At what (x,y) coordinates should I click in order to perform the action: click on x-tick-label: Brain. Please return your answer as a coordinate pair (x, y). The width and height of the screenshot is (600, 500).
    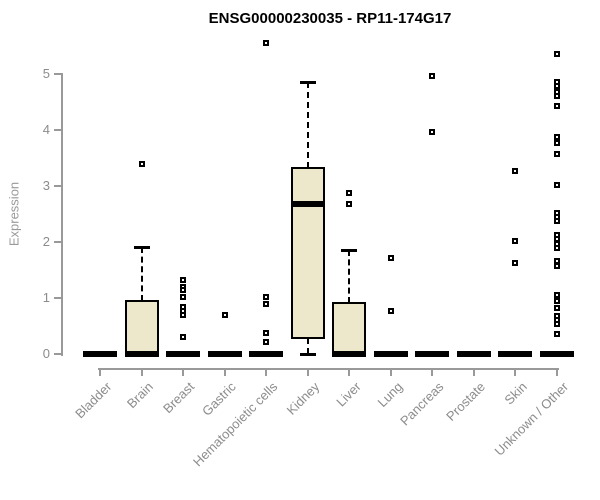
    Looking at the image, I should click on (140, 395).